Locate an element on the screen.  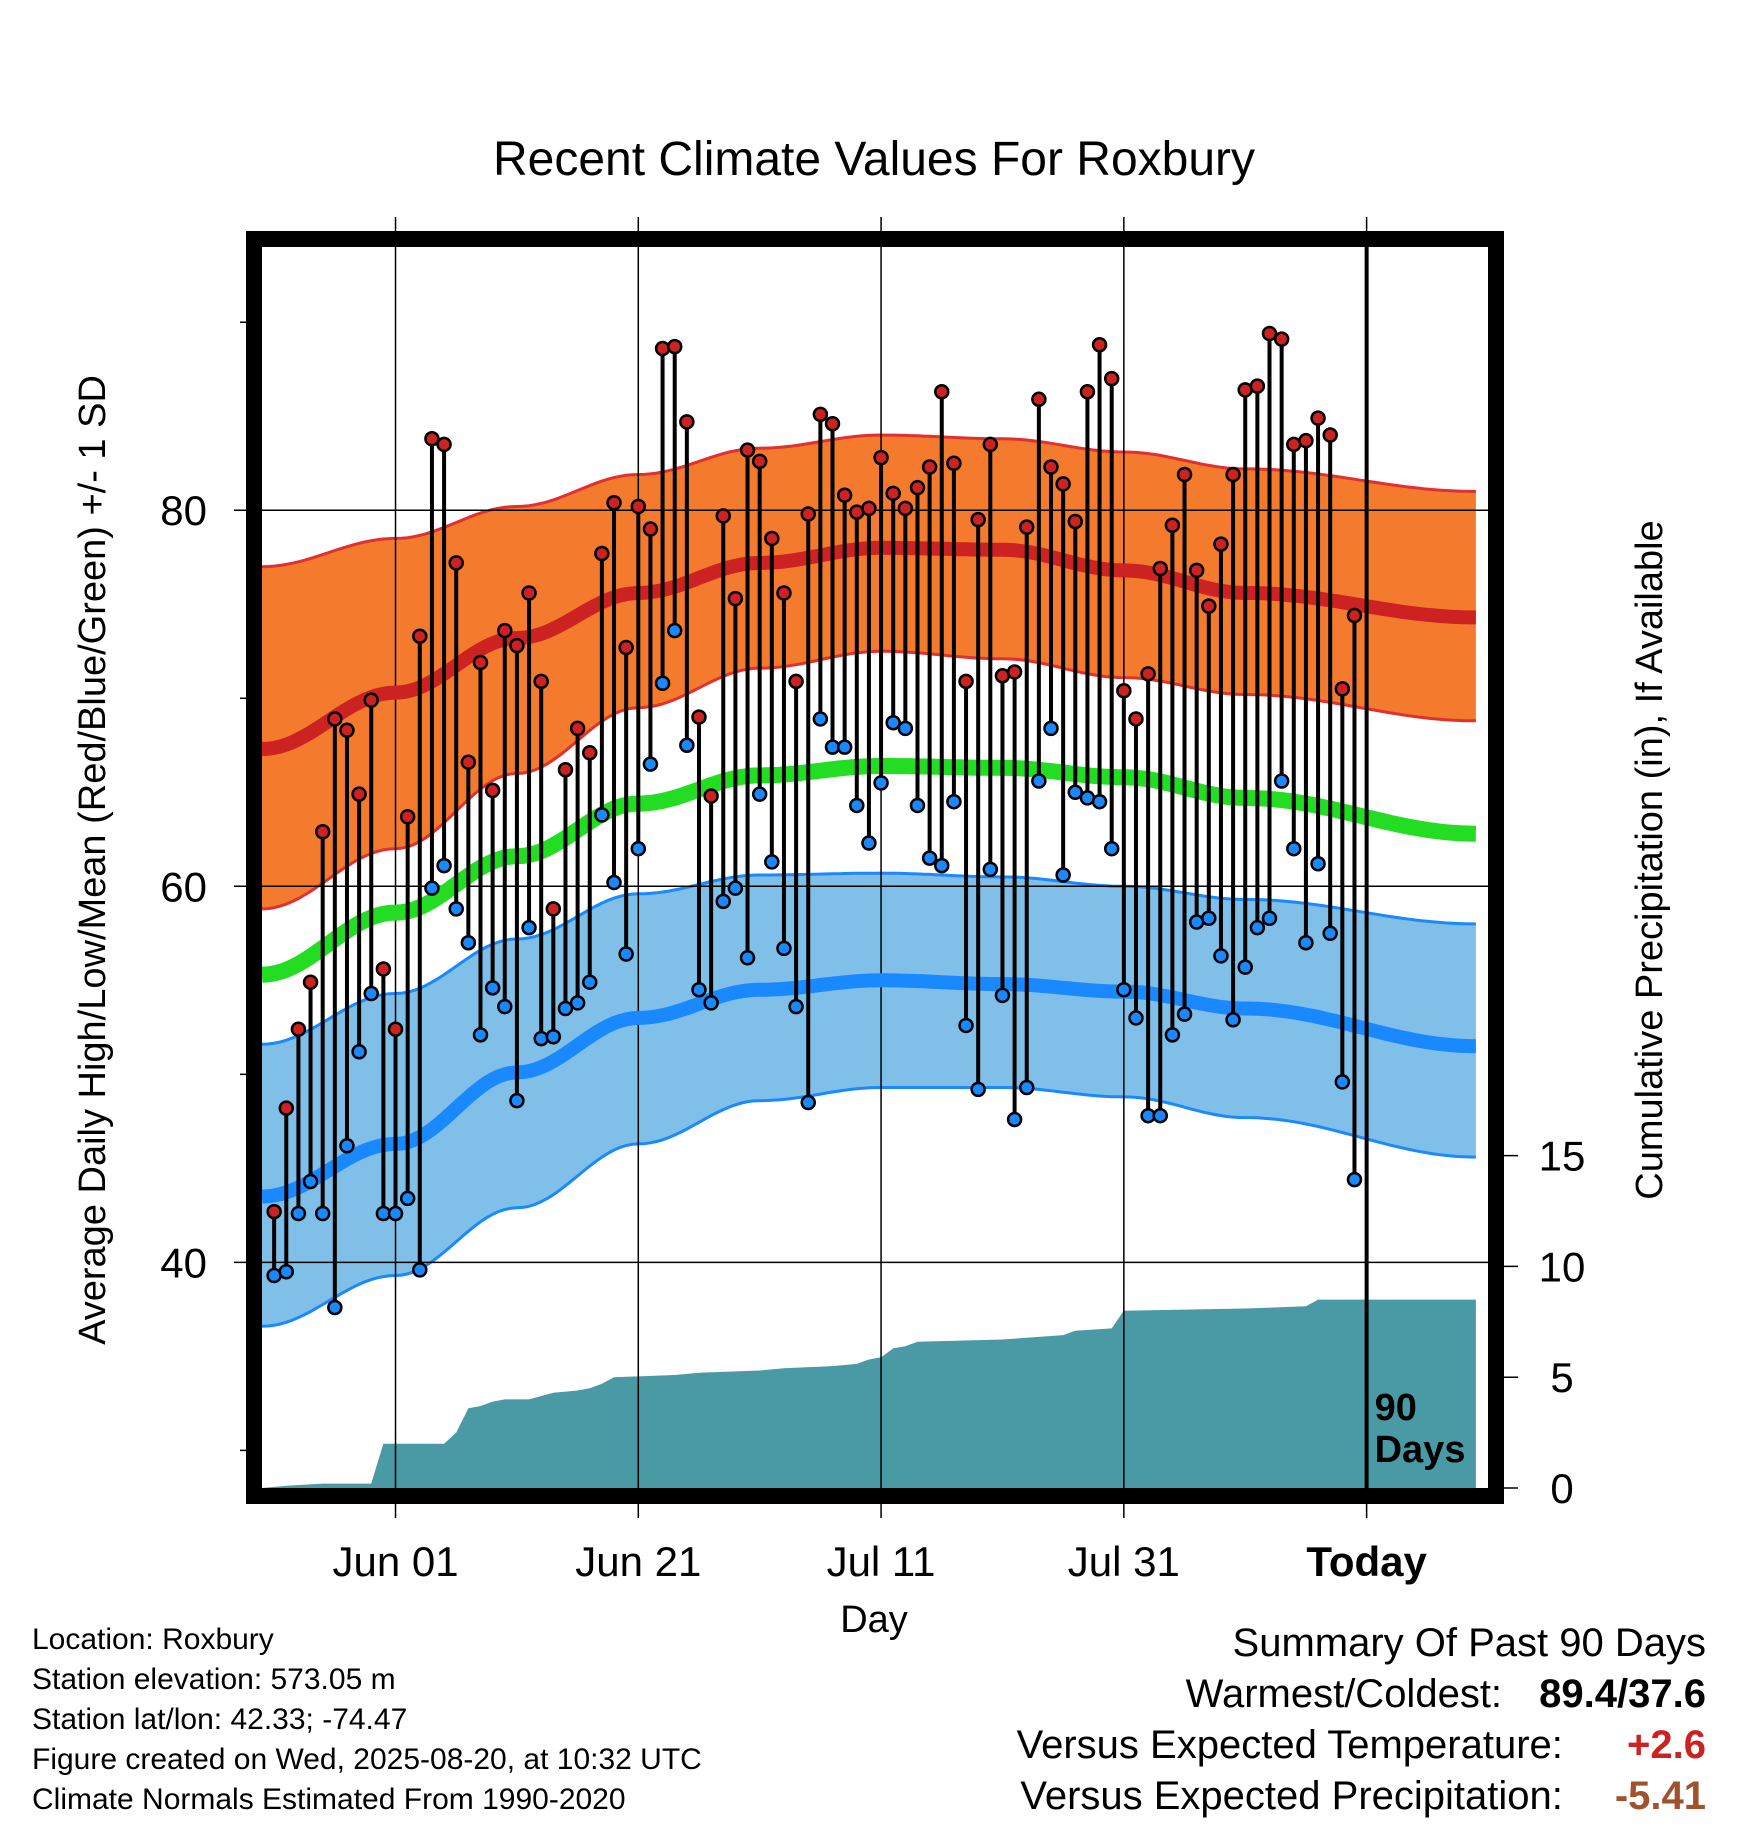
x-tick-label: Jun 01 is located at coordinates (395, 1561).